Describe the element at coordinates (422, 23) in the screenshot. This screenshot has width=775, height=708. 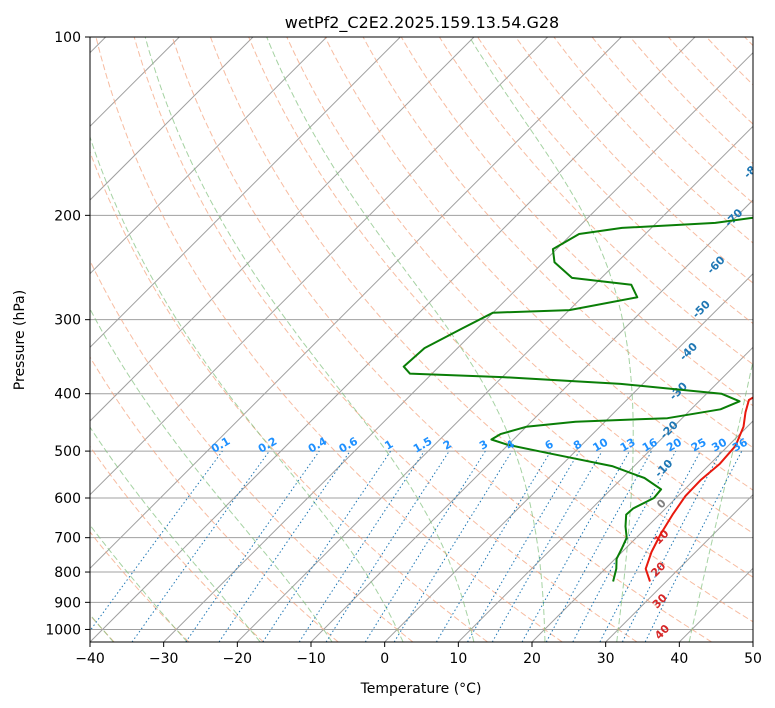
I see `chart-title: wetPf2_C2E2.2025.159.13.54.G28` at that location.